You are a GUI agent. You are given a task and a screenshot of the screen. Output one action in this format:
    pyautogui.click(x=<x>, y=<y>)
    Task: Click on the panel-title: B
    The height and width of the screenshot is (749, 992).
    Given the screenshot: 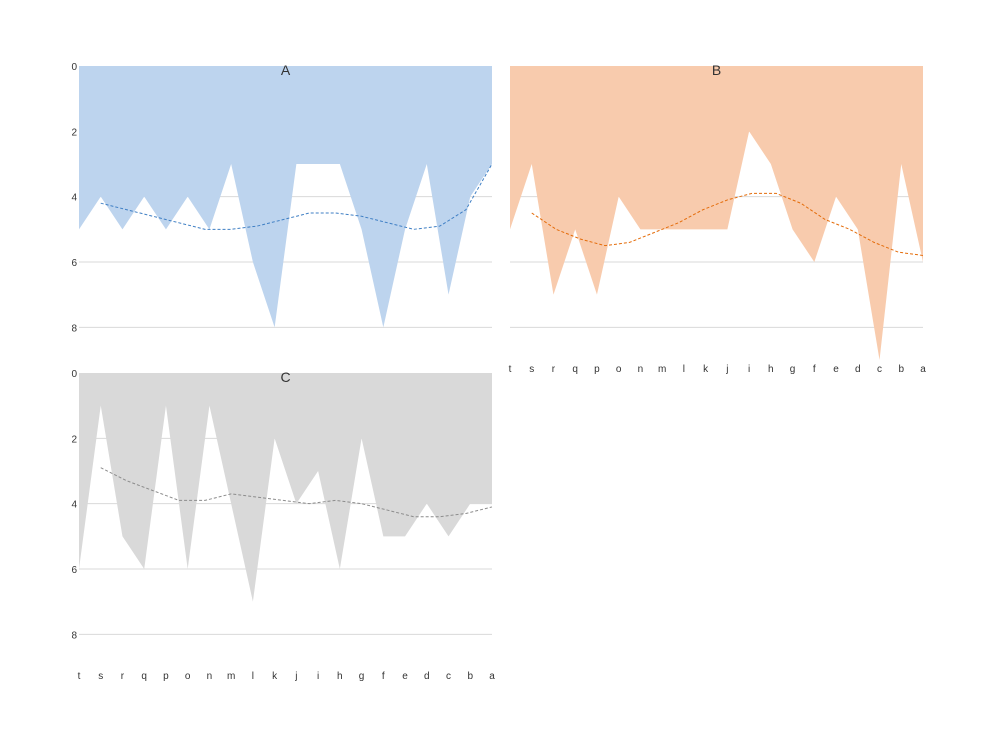 What is the action you would take?
    pyautogui.click(x=716, y=70)
    